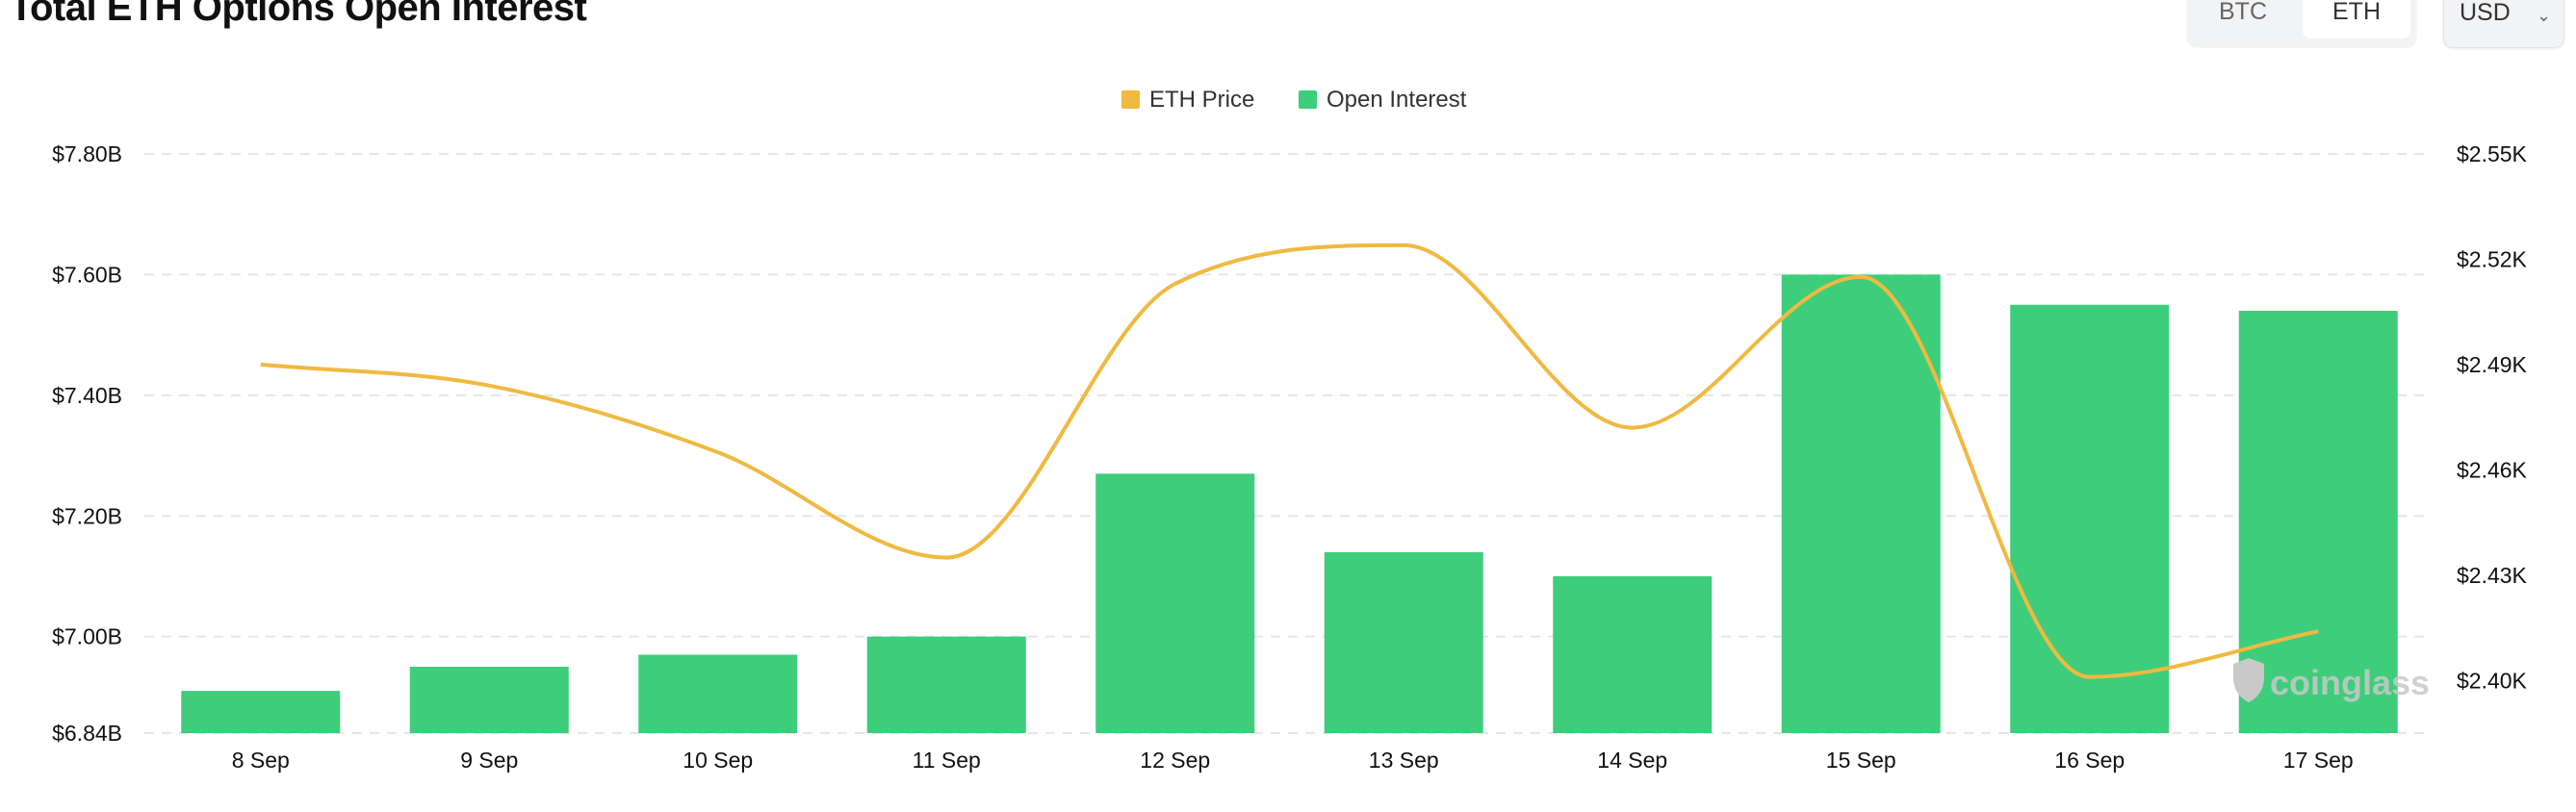  Describe the element at coordinates (87, 515) in the screenshot. I see `y-left-tick-label: $7.20B` at that location.